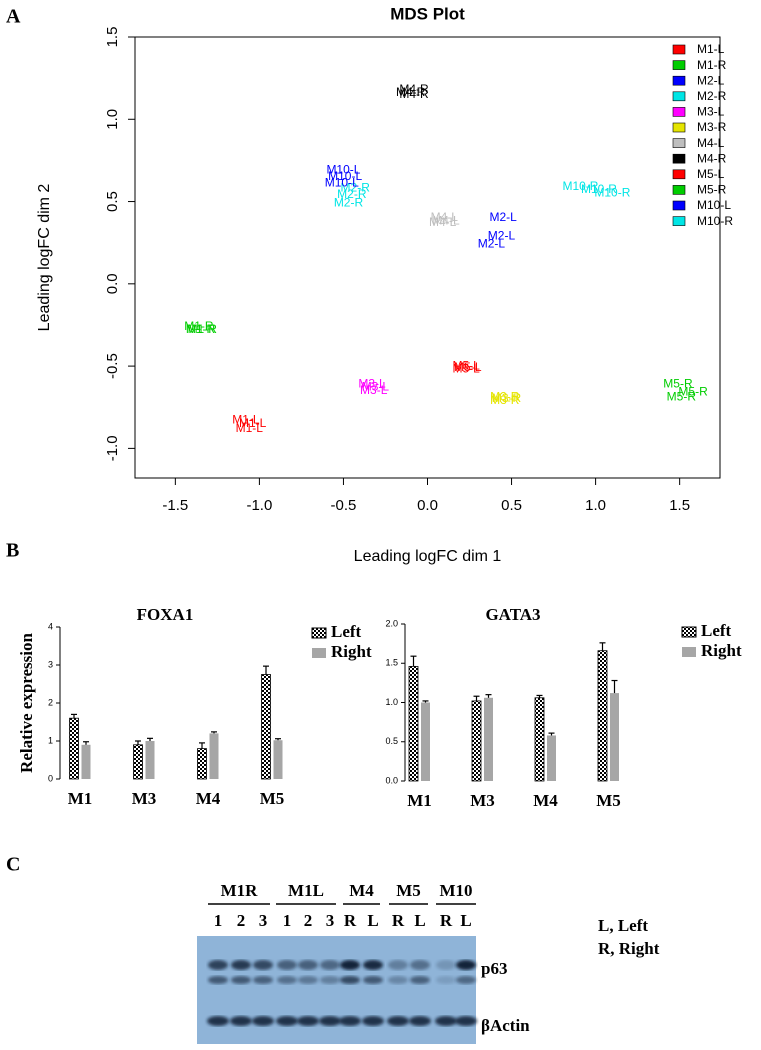  Describe the element at coordinates (711, 49) in the screenshot. I see `legend-label: M1-L` at that location.